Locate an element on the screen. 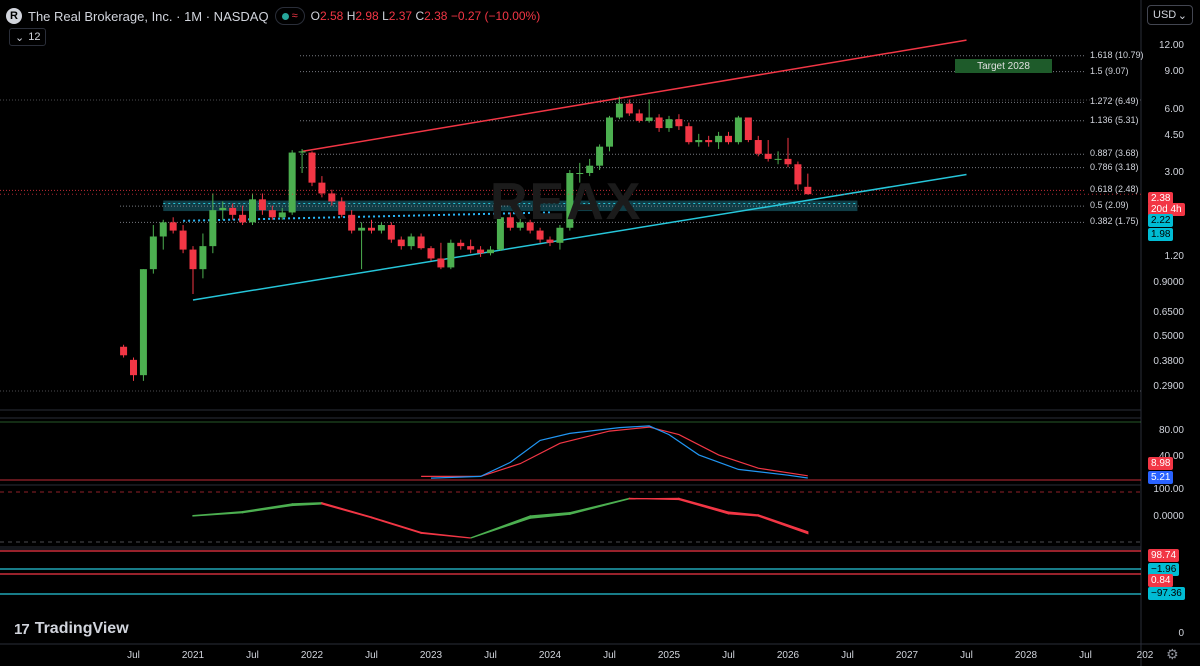 The image size is (1200, 666). time-axis-label: 2027 is located at coordinates (907, 655).